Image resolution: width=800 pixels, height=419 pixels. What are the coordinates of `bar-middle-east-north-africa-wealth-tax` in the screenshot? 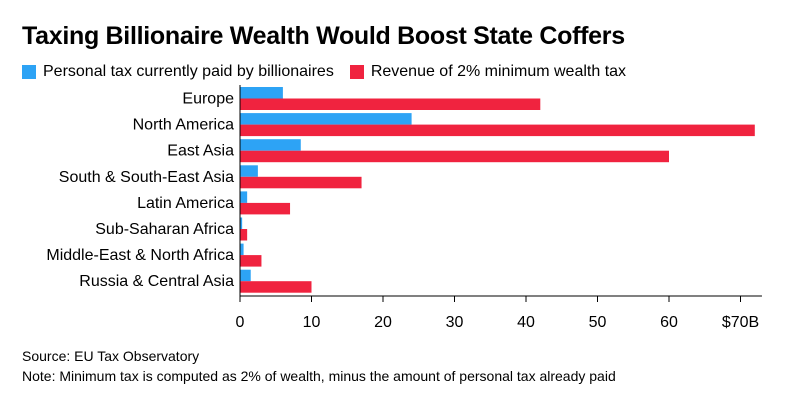 It's located at (251, 261).